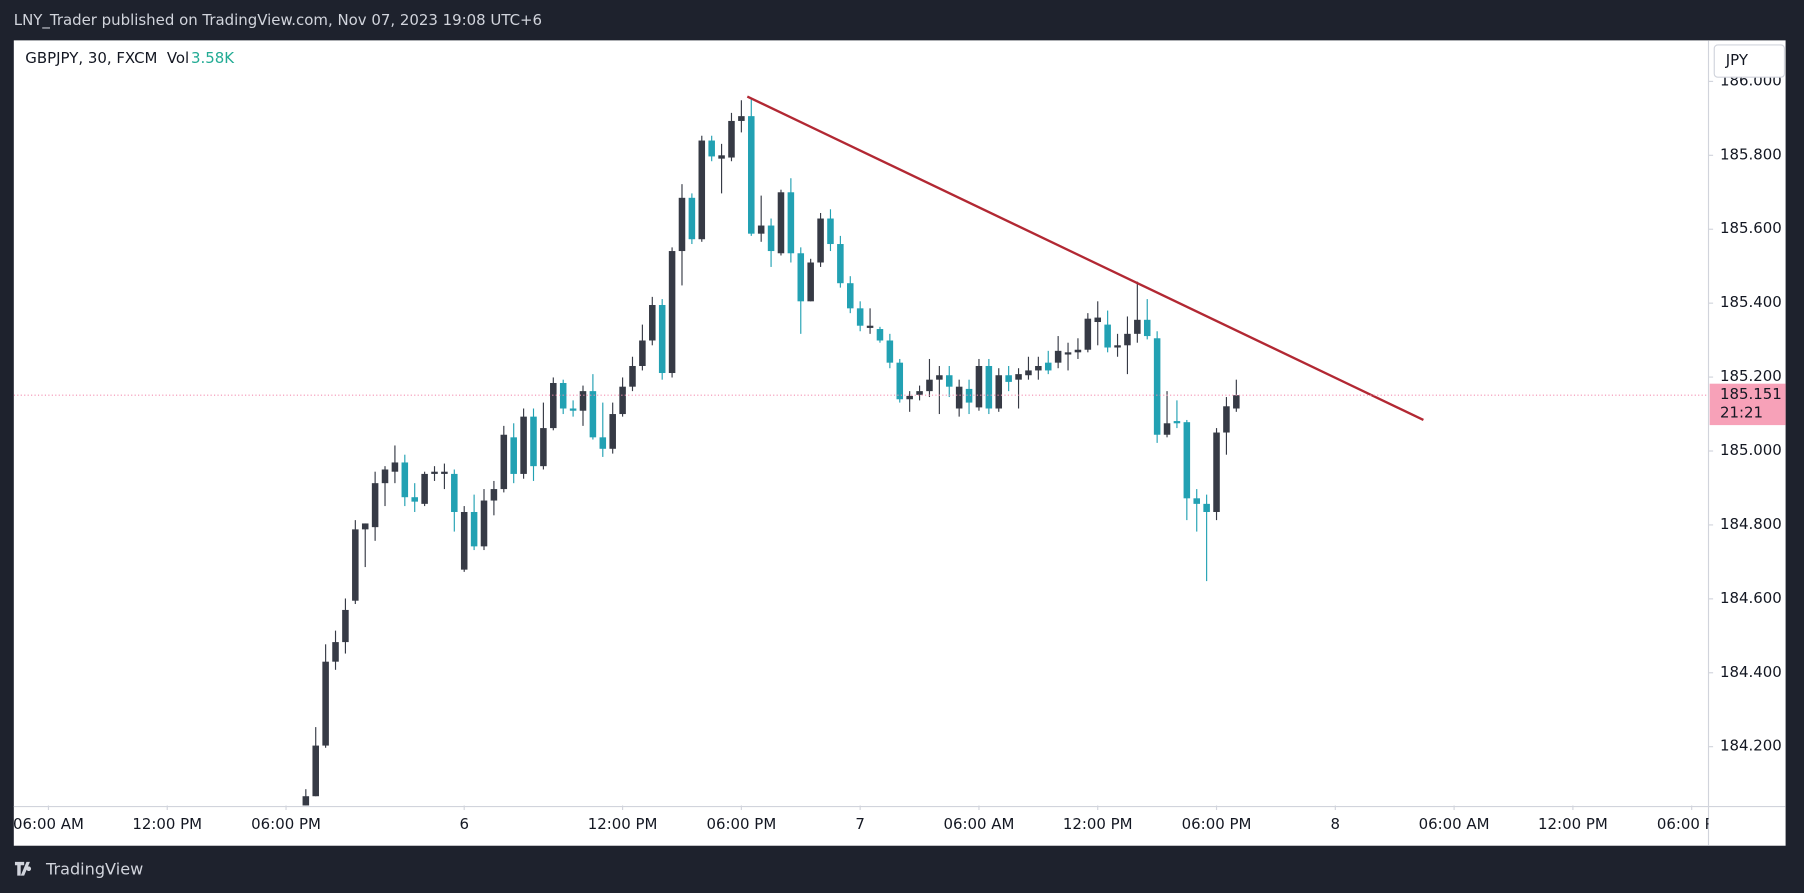 Image resolution: width=1804 pixels, height=893 pixels. I want to click on y-tick-label: 185.600, so click(1751, 228).